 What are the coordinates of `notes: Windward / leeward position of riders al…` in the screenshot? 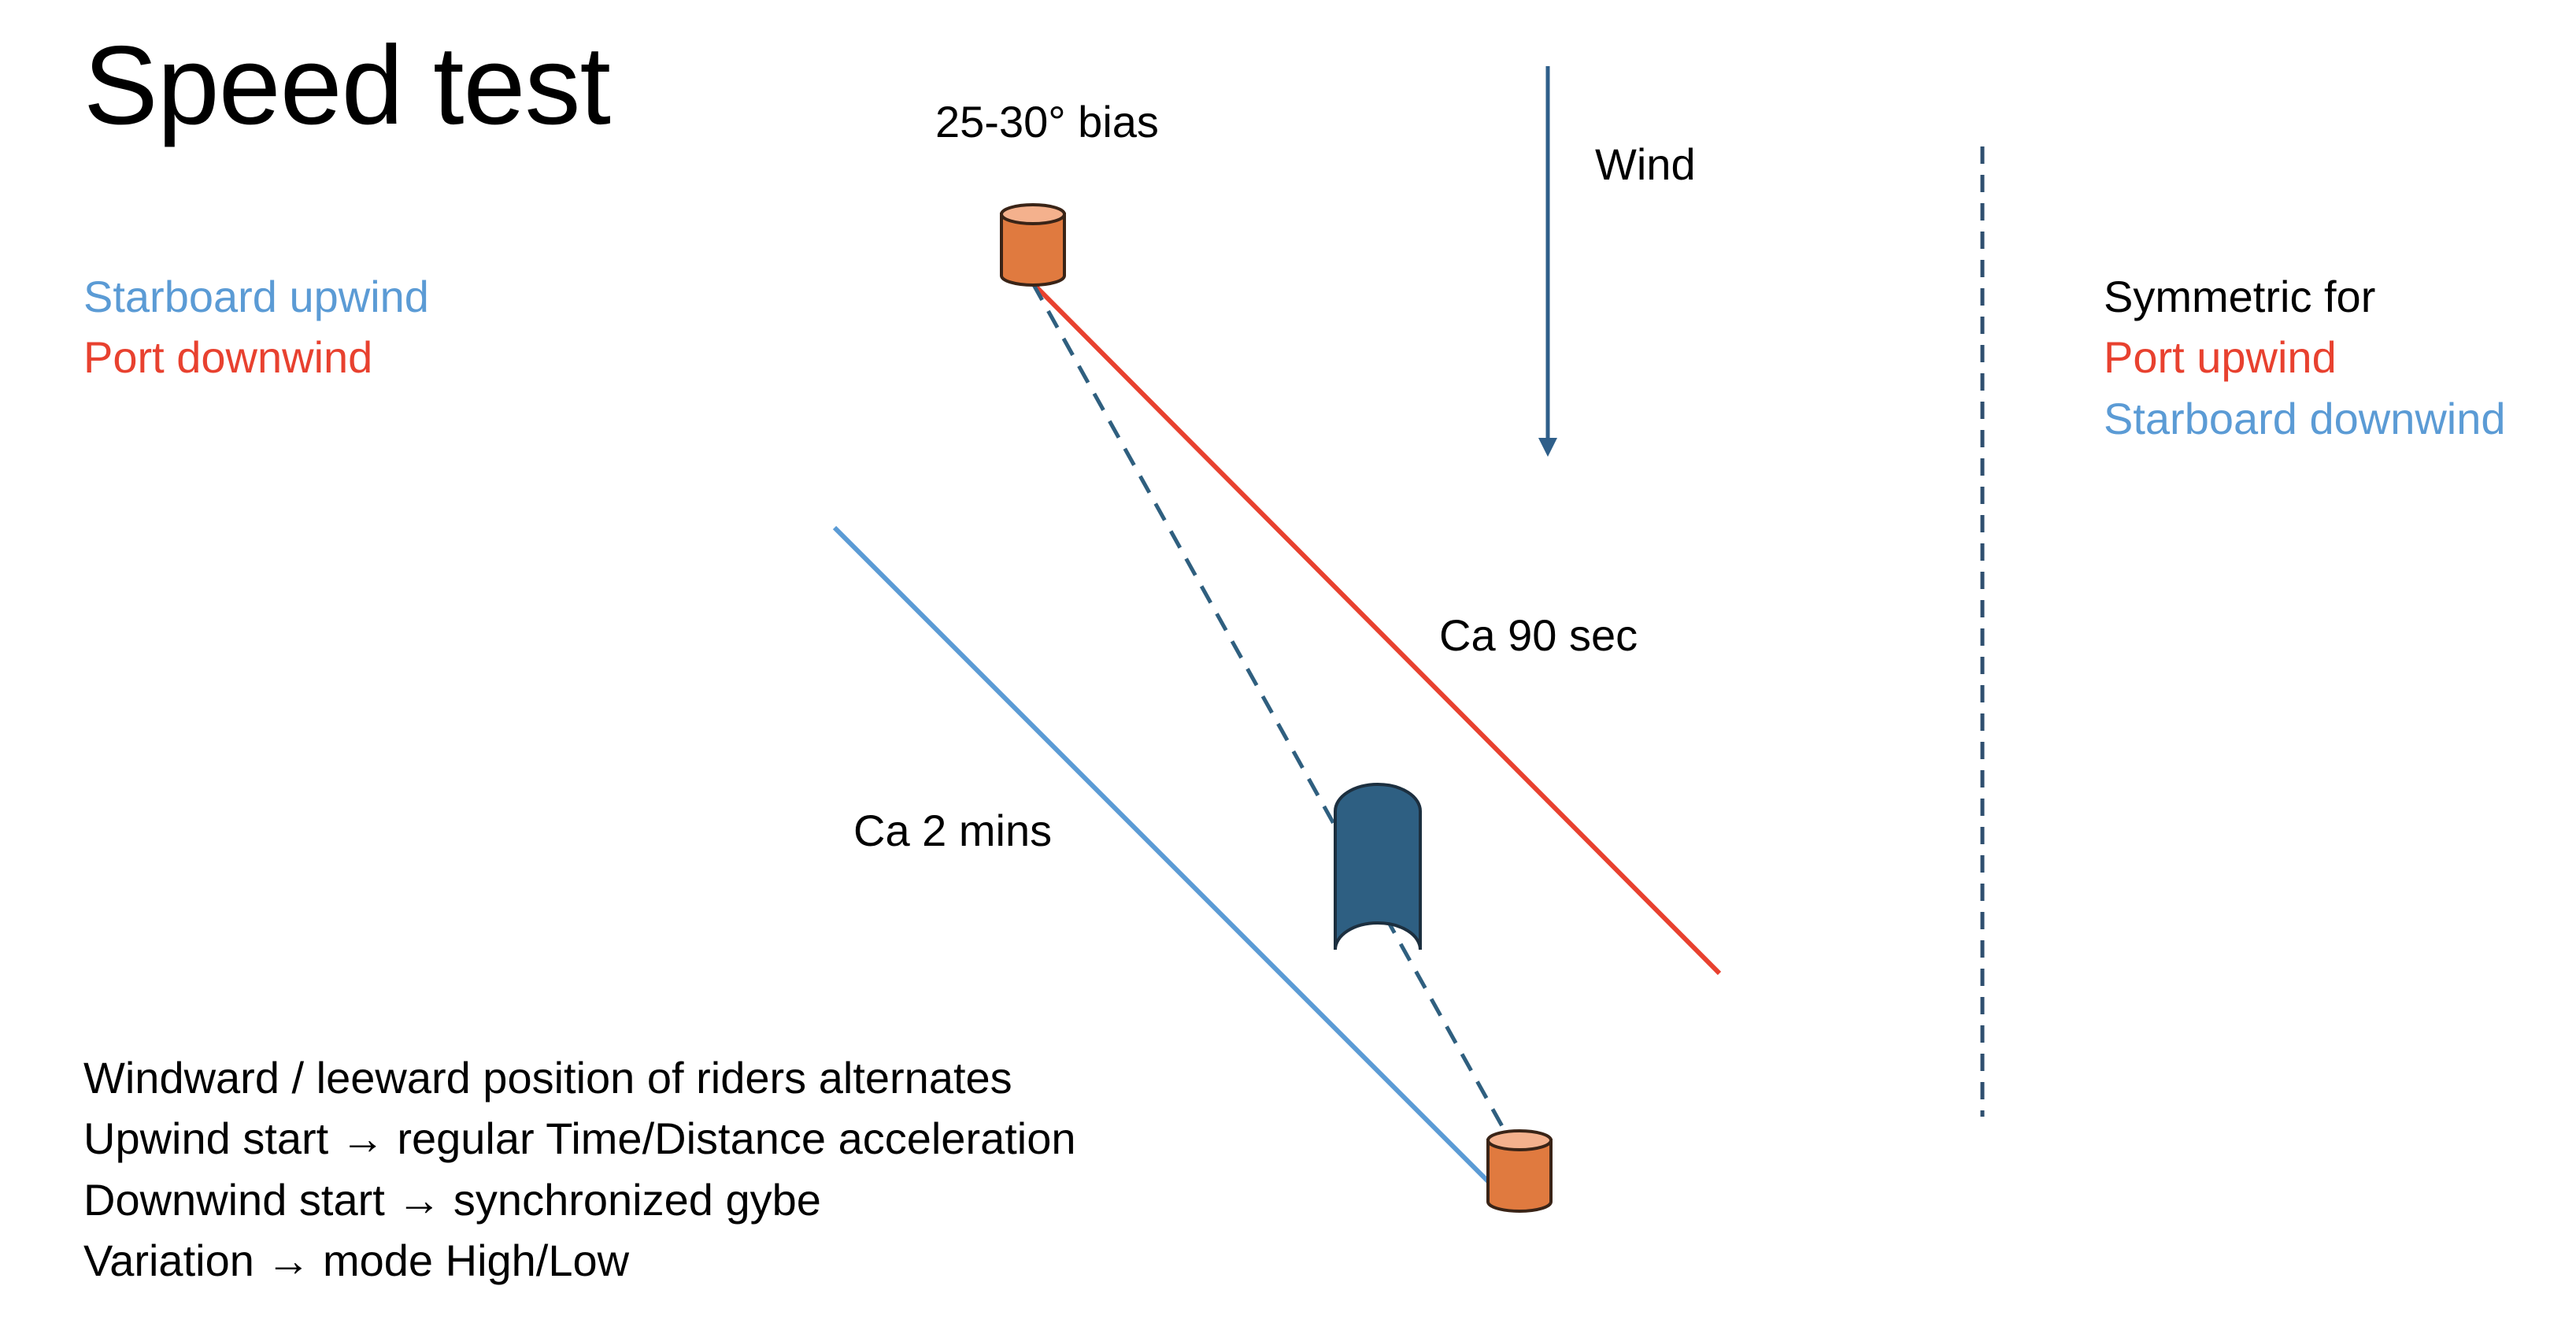 It's located at (579, 1169).